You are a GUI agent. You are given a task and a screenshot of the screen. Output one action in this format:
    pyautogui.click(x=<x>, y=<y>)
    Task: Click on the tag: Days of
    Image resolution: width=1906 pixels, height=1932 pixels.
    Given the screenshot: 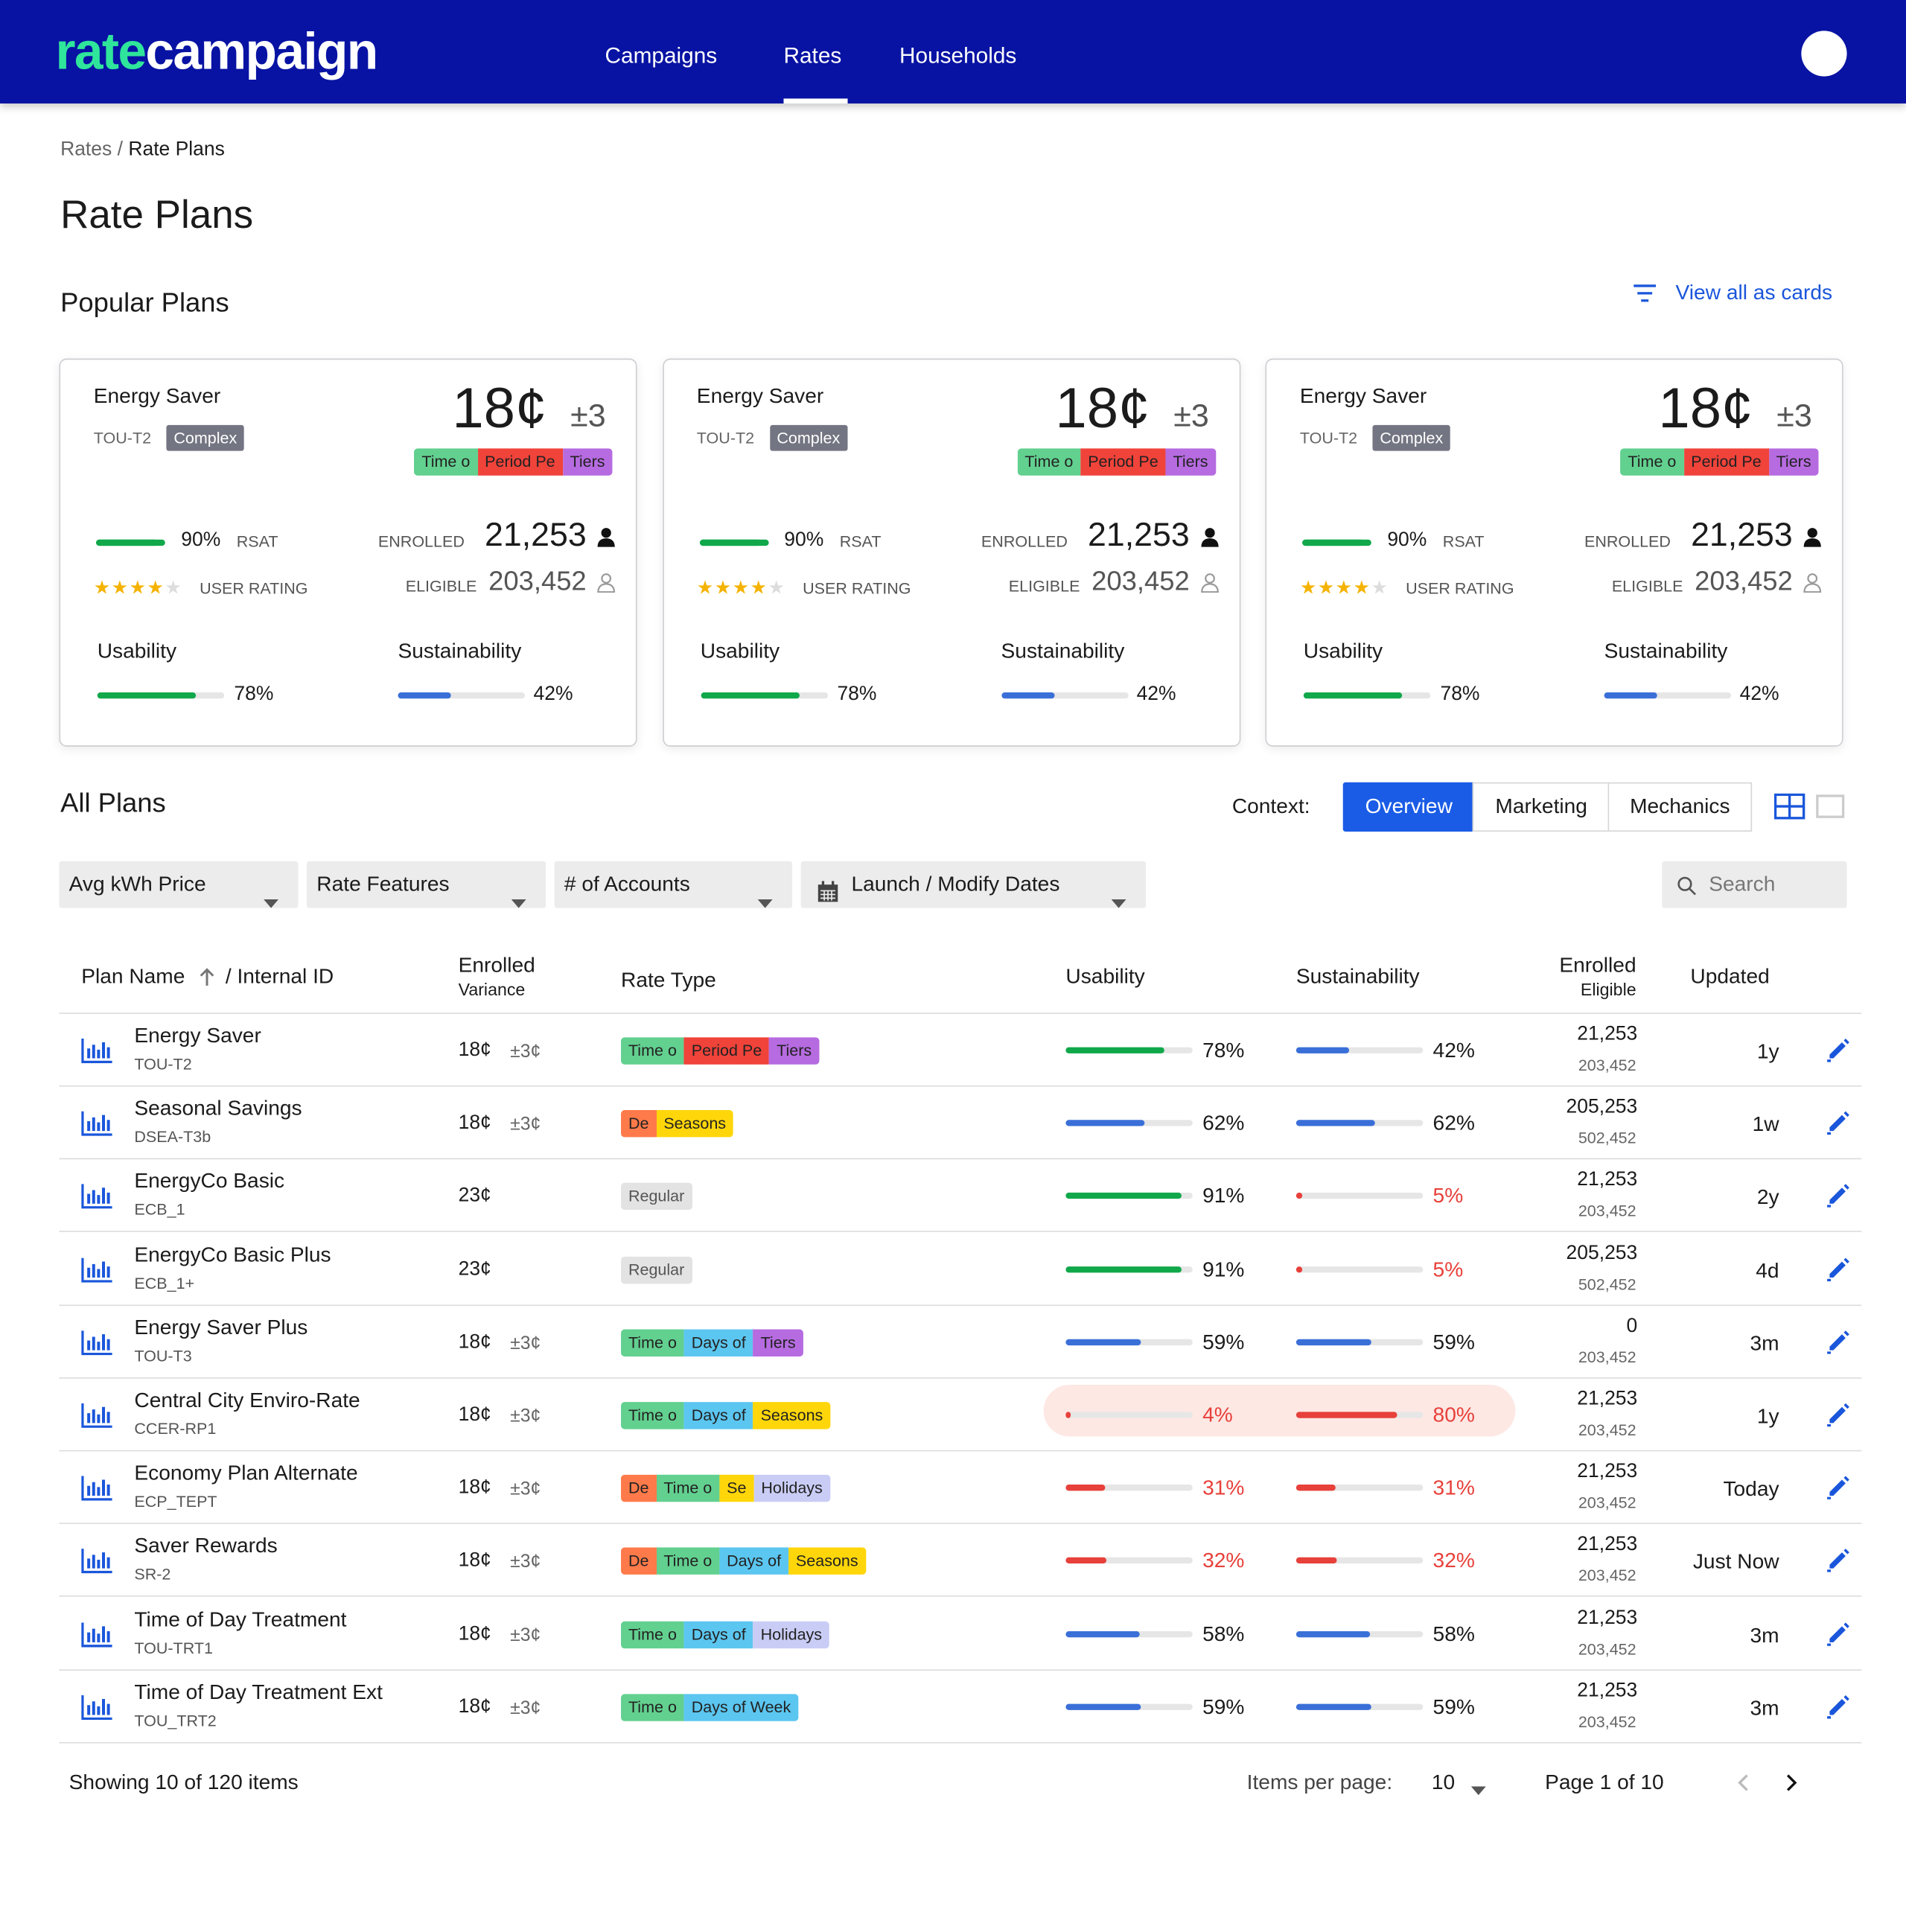 What is the action you would take?
    pyautogui.click(x=754, y=1561)
    